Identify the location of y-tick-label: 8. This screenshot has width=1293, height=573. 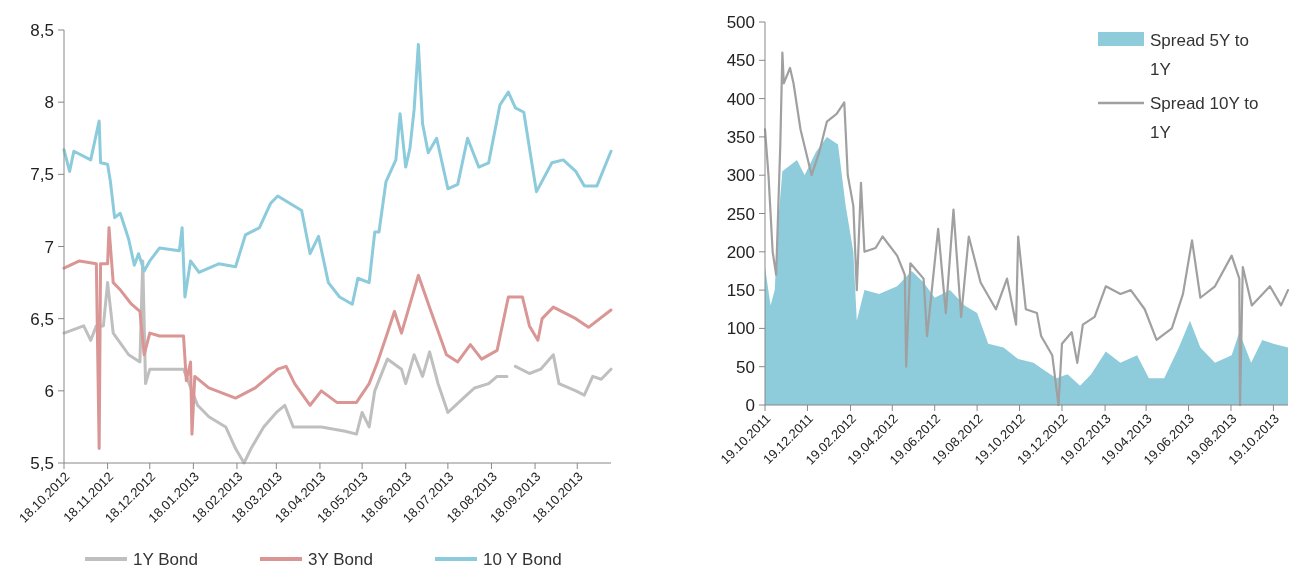
(49, 103).